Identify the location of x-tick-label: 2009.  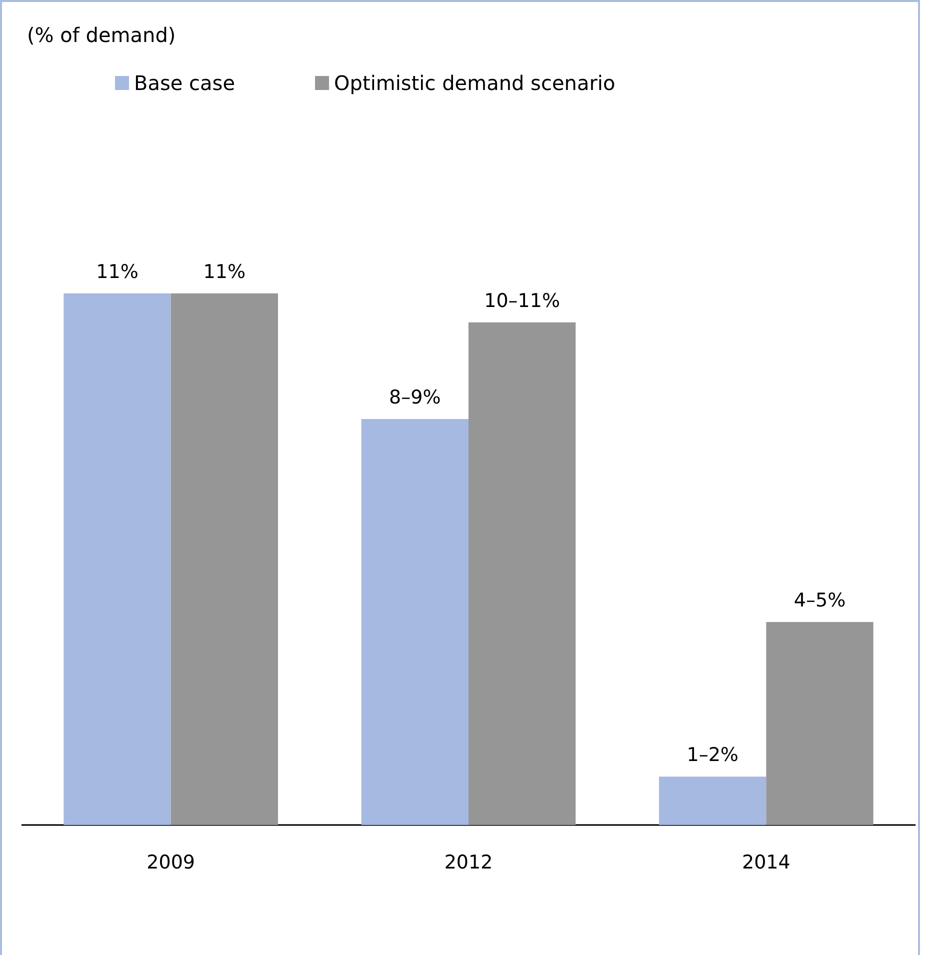
(171, 863).